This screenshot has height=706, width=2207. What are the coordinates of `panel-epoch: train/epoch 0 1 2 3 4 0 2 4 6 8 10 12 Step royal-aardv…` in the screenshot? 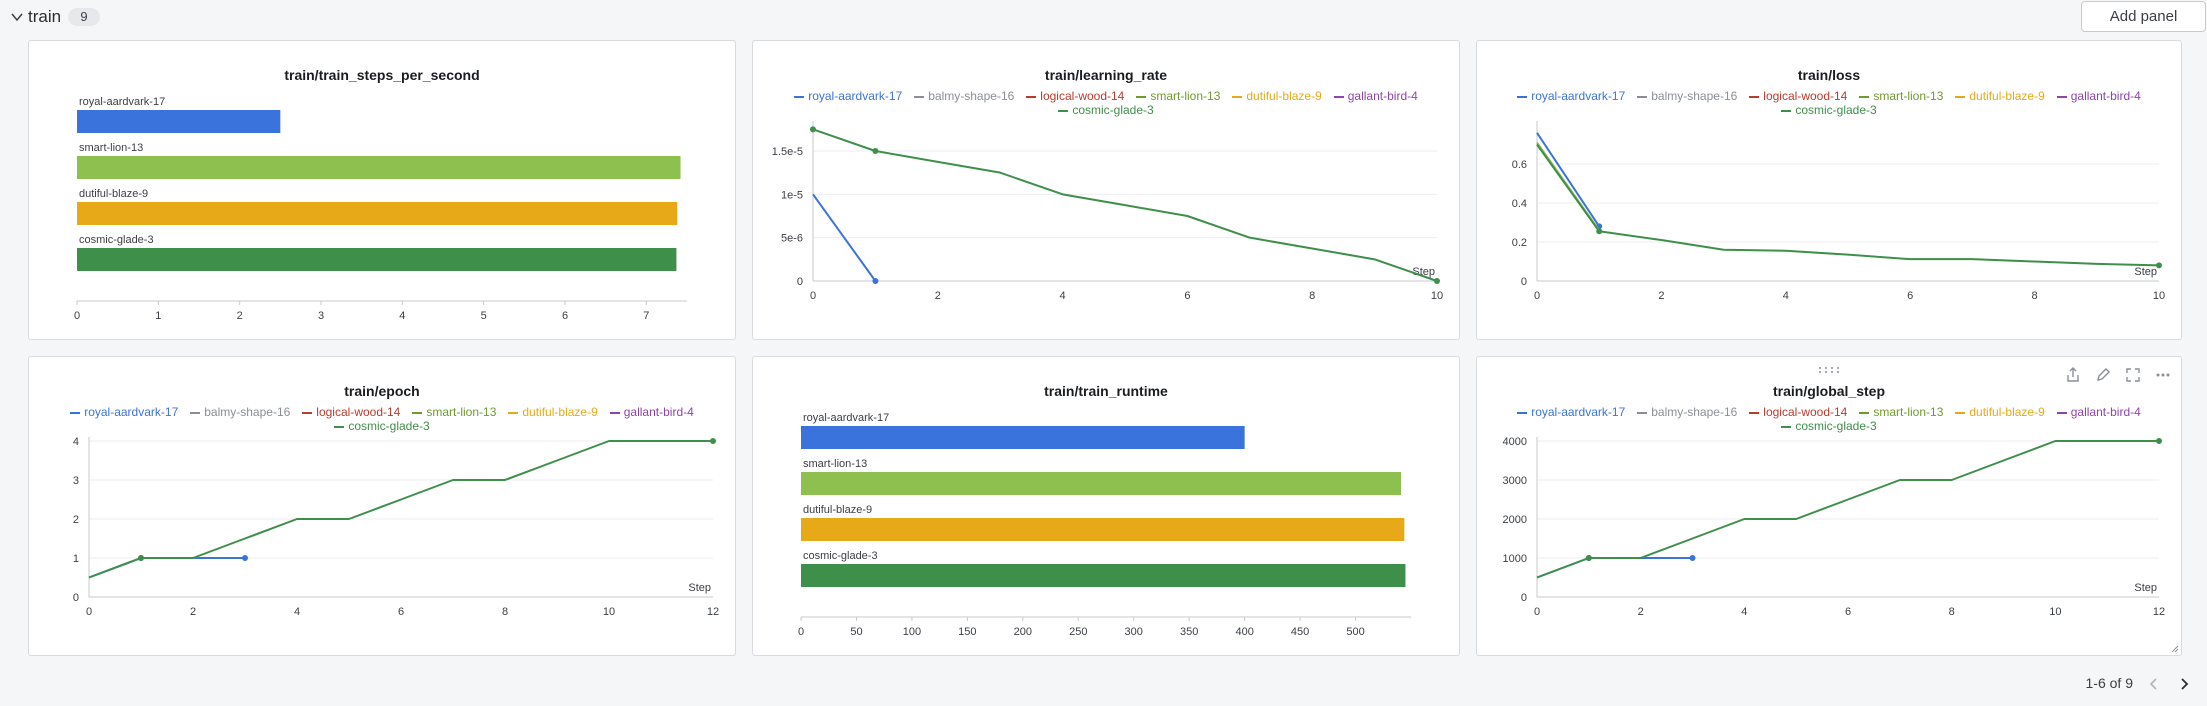 It's located at (382, 506).